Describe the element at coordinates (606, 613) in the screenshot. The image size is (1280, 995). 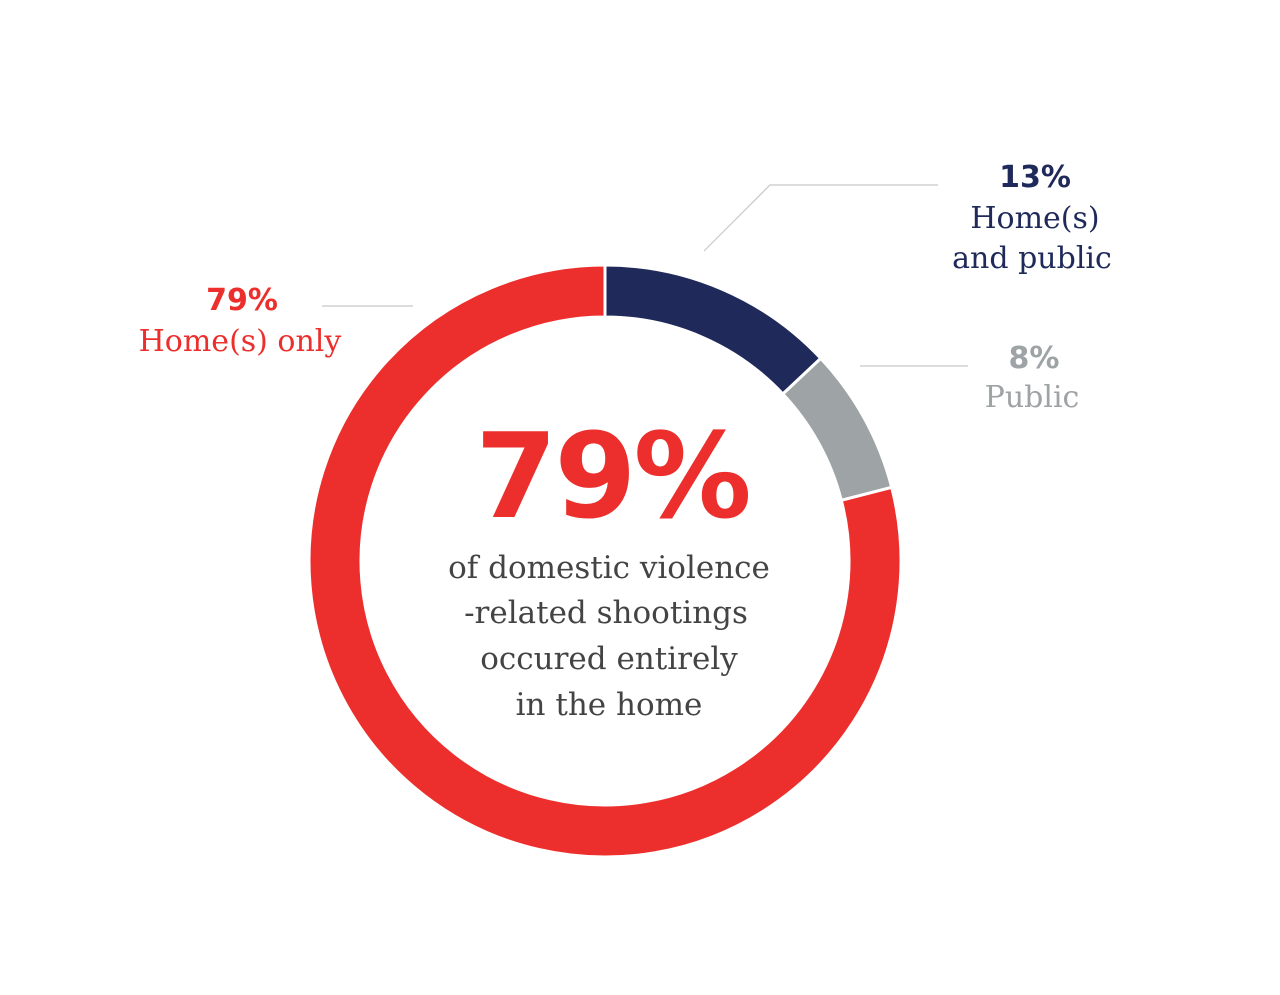
I see `center-text-line-2: -related shootings` at that location.